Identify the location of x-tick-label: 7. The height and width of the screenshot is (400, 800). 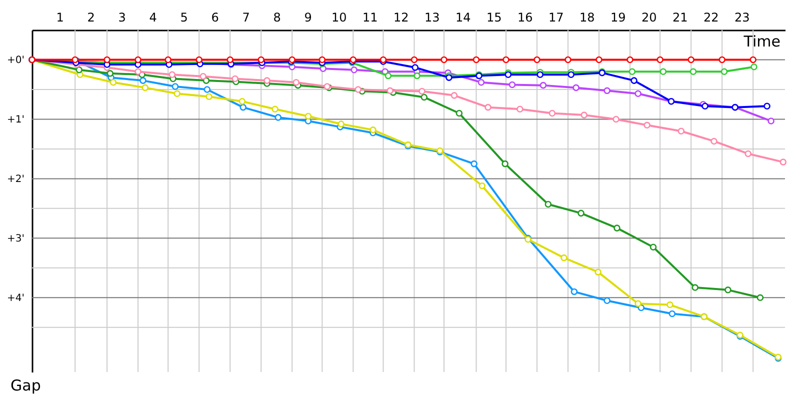
(246, 17).